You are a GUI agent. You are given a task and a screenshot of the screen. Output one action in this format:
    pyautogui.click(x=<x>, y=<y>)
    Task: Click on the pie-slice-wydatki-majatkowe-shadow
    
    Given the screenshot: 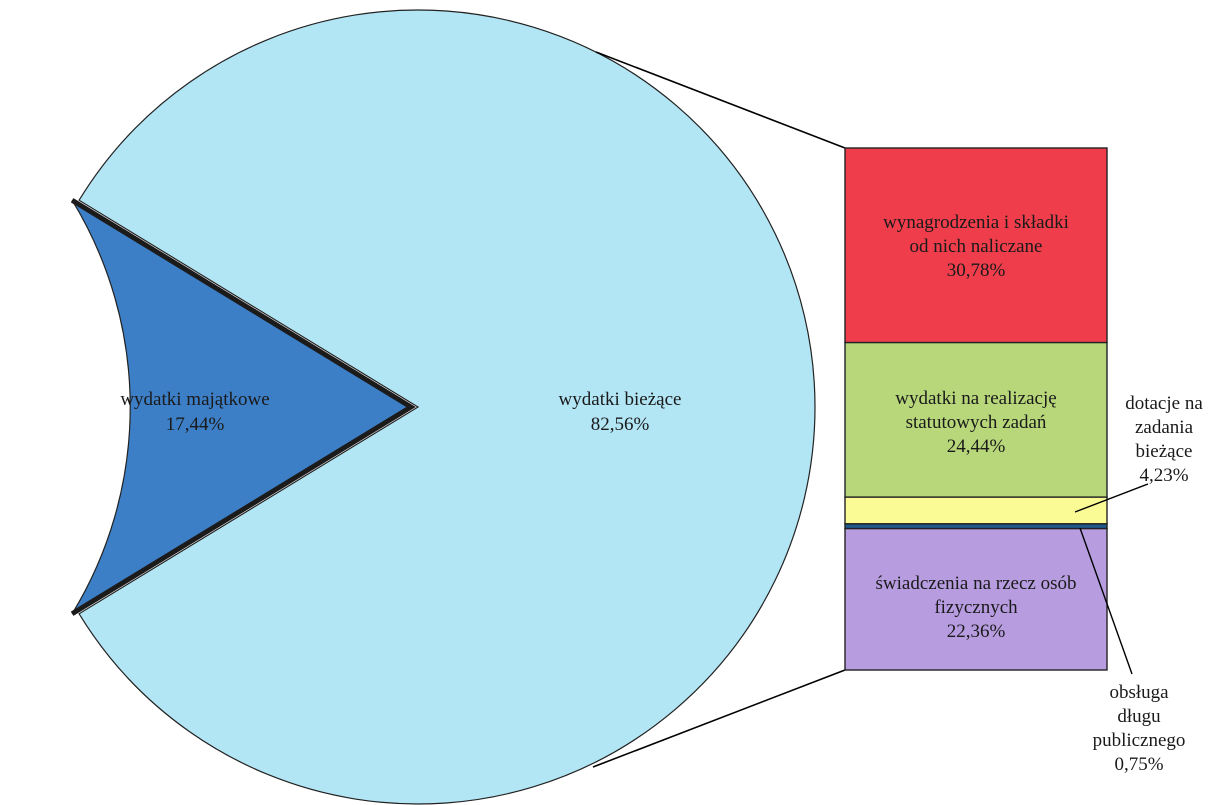 What is the action you would take?
    pyautogui.click(x=243, y=407)
    